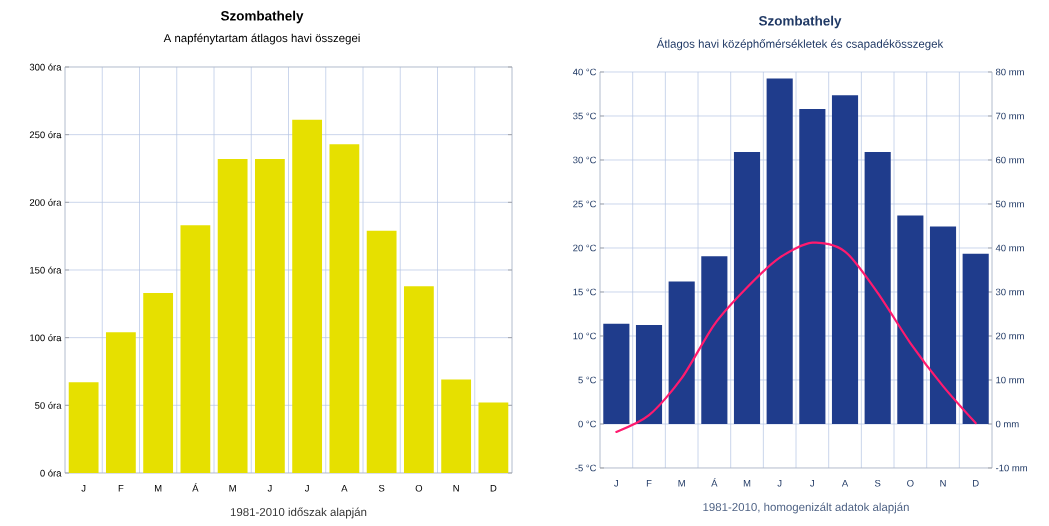 This screenshot has width=1049, height=526. What do you see at coordinates (585, 116) in the screenshot?
I see `y-tick-label: 35 °C` at bounding box center [585, 116].